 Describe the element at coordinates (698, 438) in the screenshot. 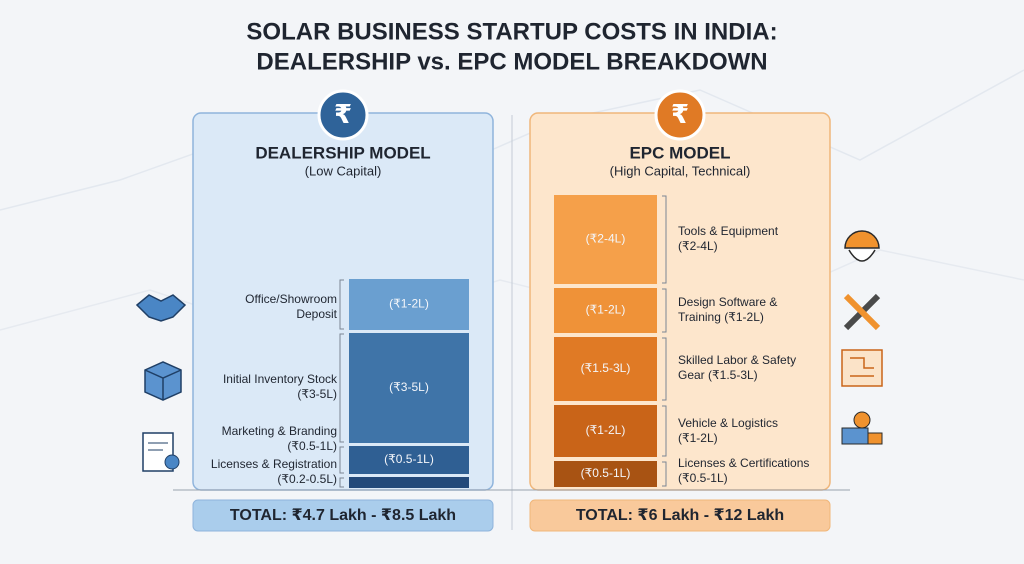

I see `item-label: (₹1-2L)` at that location.